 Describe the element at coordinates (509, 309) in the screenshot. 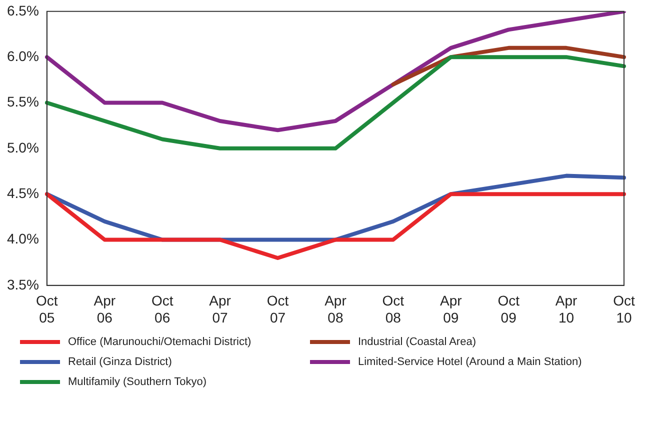

I see `x-tick-label: Oct 09` at that location.